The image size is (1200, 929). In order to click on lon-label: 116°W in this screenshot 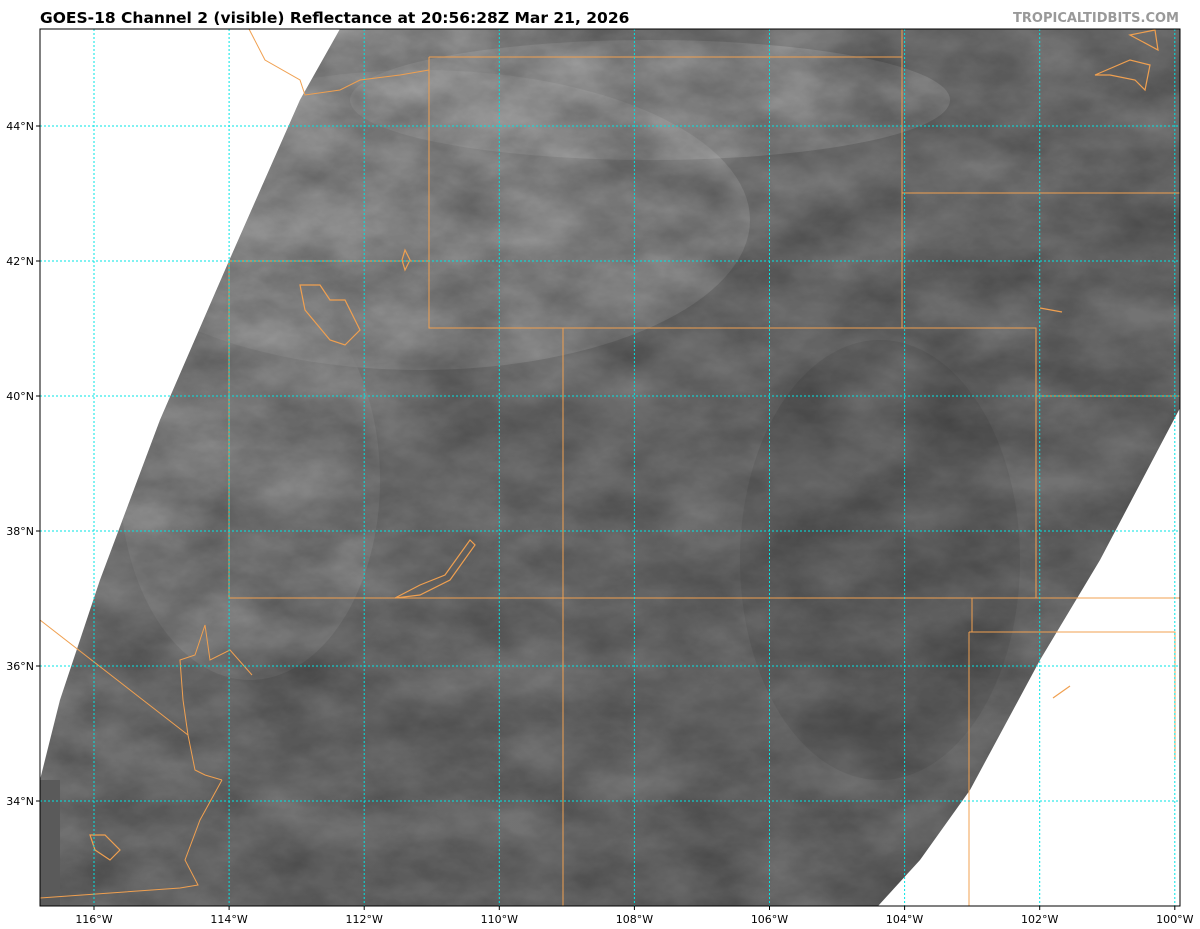, I will do `click(93, 919)`.